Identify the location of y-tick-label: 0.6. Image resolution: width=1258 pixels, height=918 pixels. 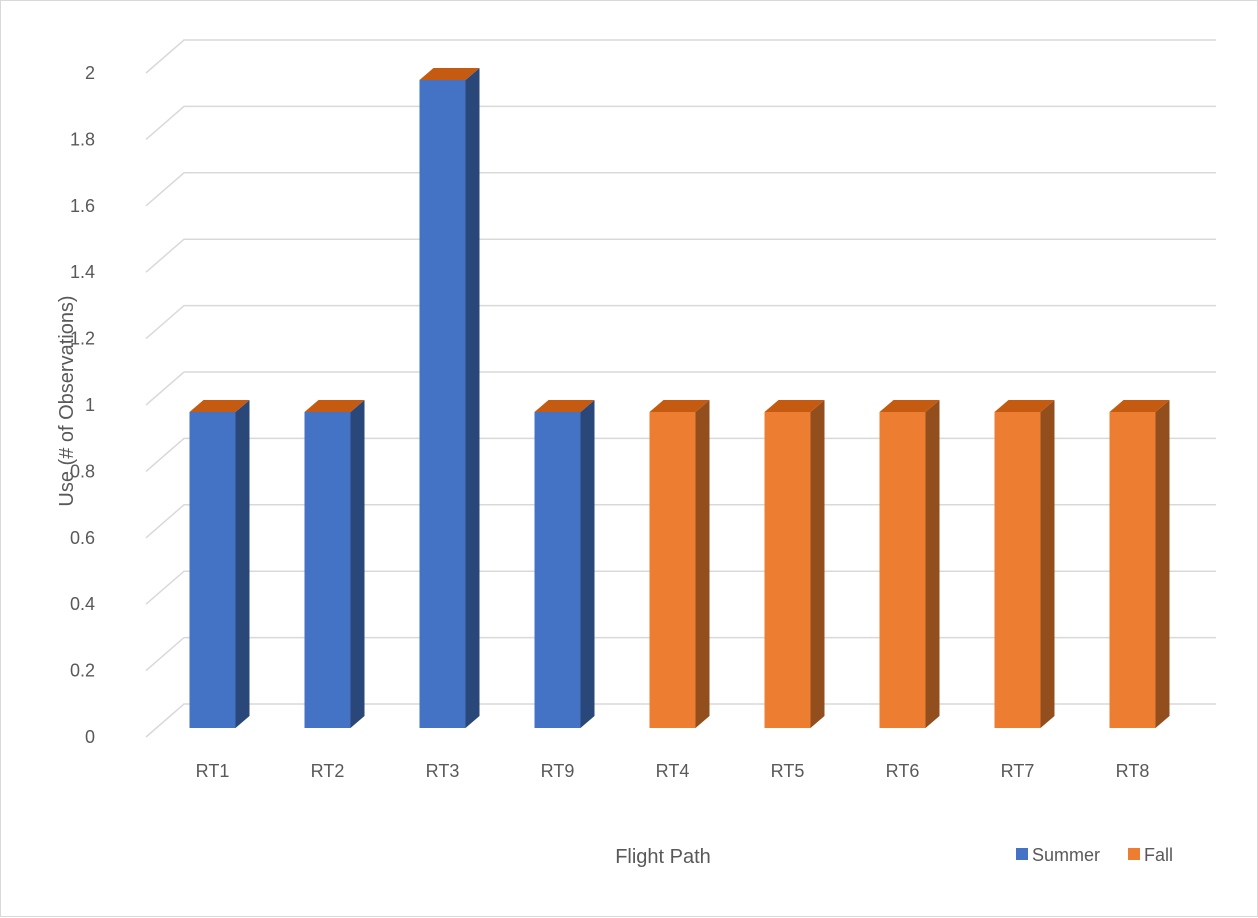
(82, 538).